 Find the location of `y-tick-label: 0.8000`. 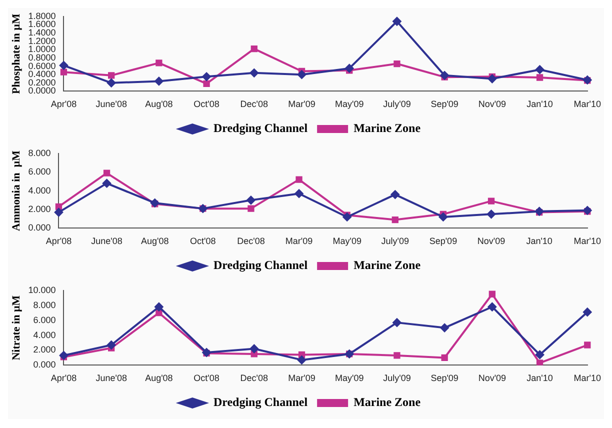

y-tick-label: 0.8000 is located at coordinates (42, 57).